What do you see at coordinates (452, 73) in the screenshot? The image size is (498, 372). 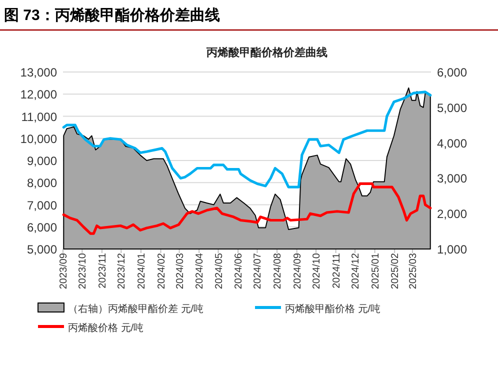 I see `y2-tick-label: 6,000` at bounding box center [452, 73].